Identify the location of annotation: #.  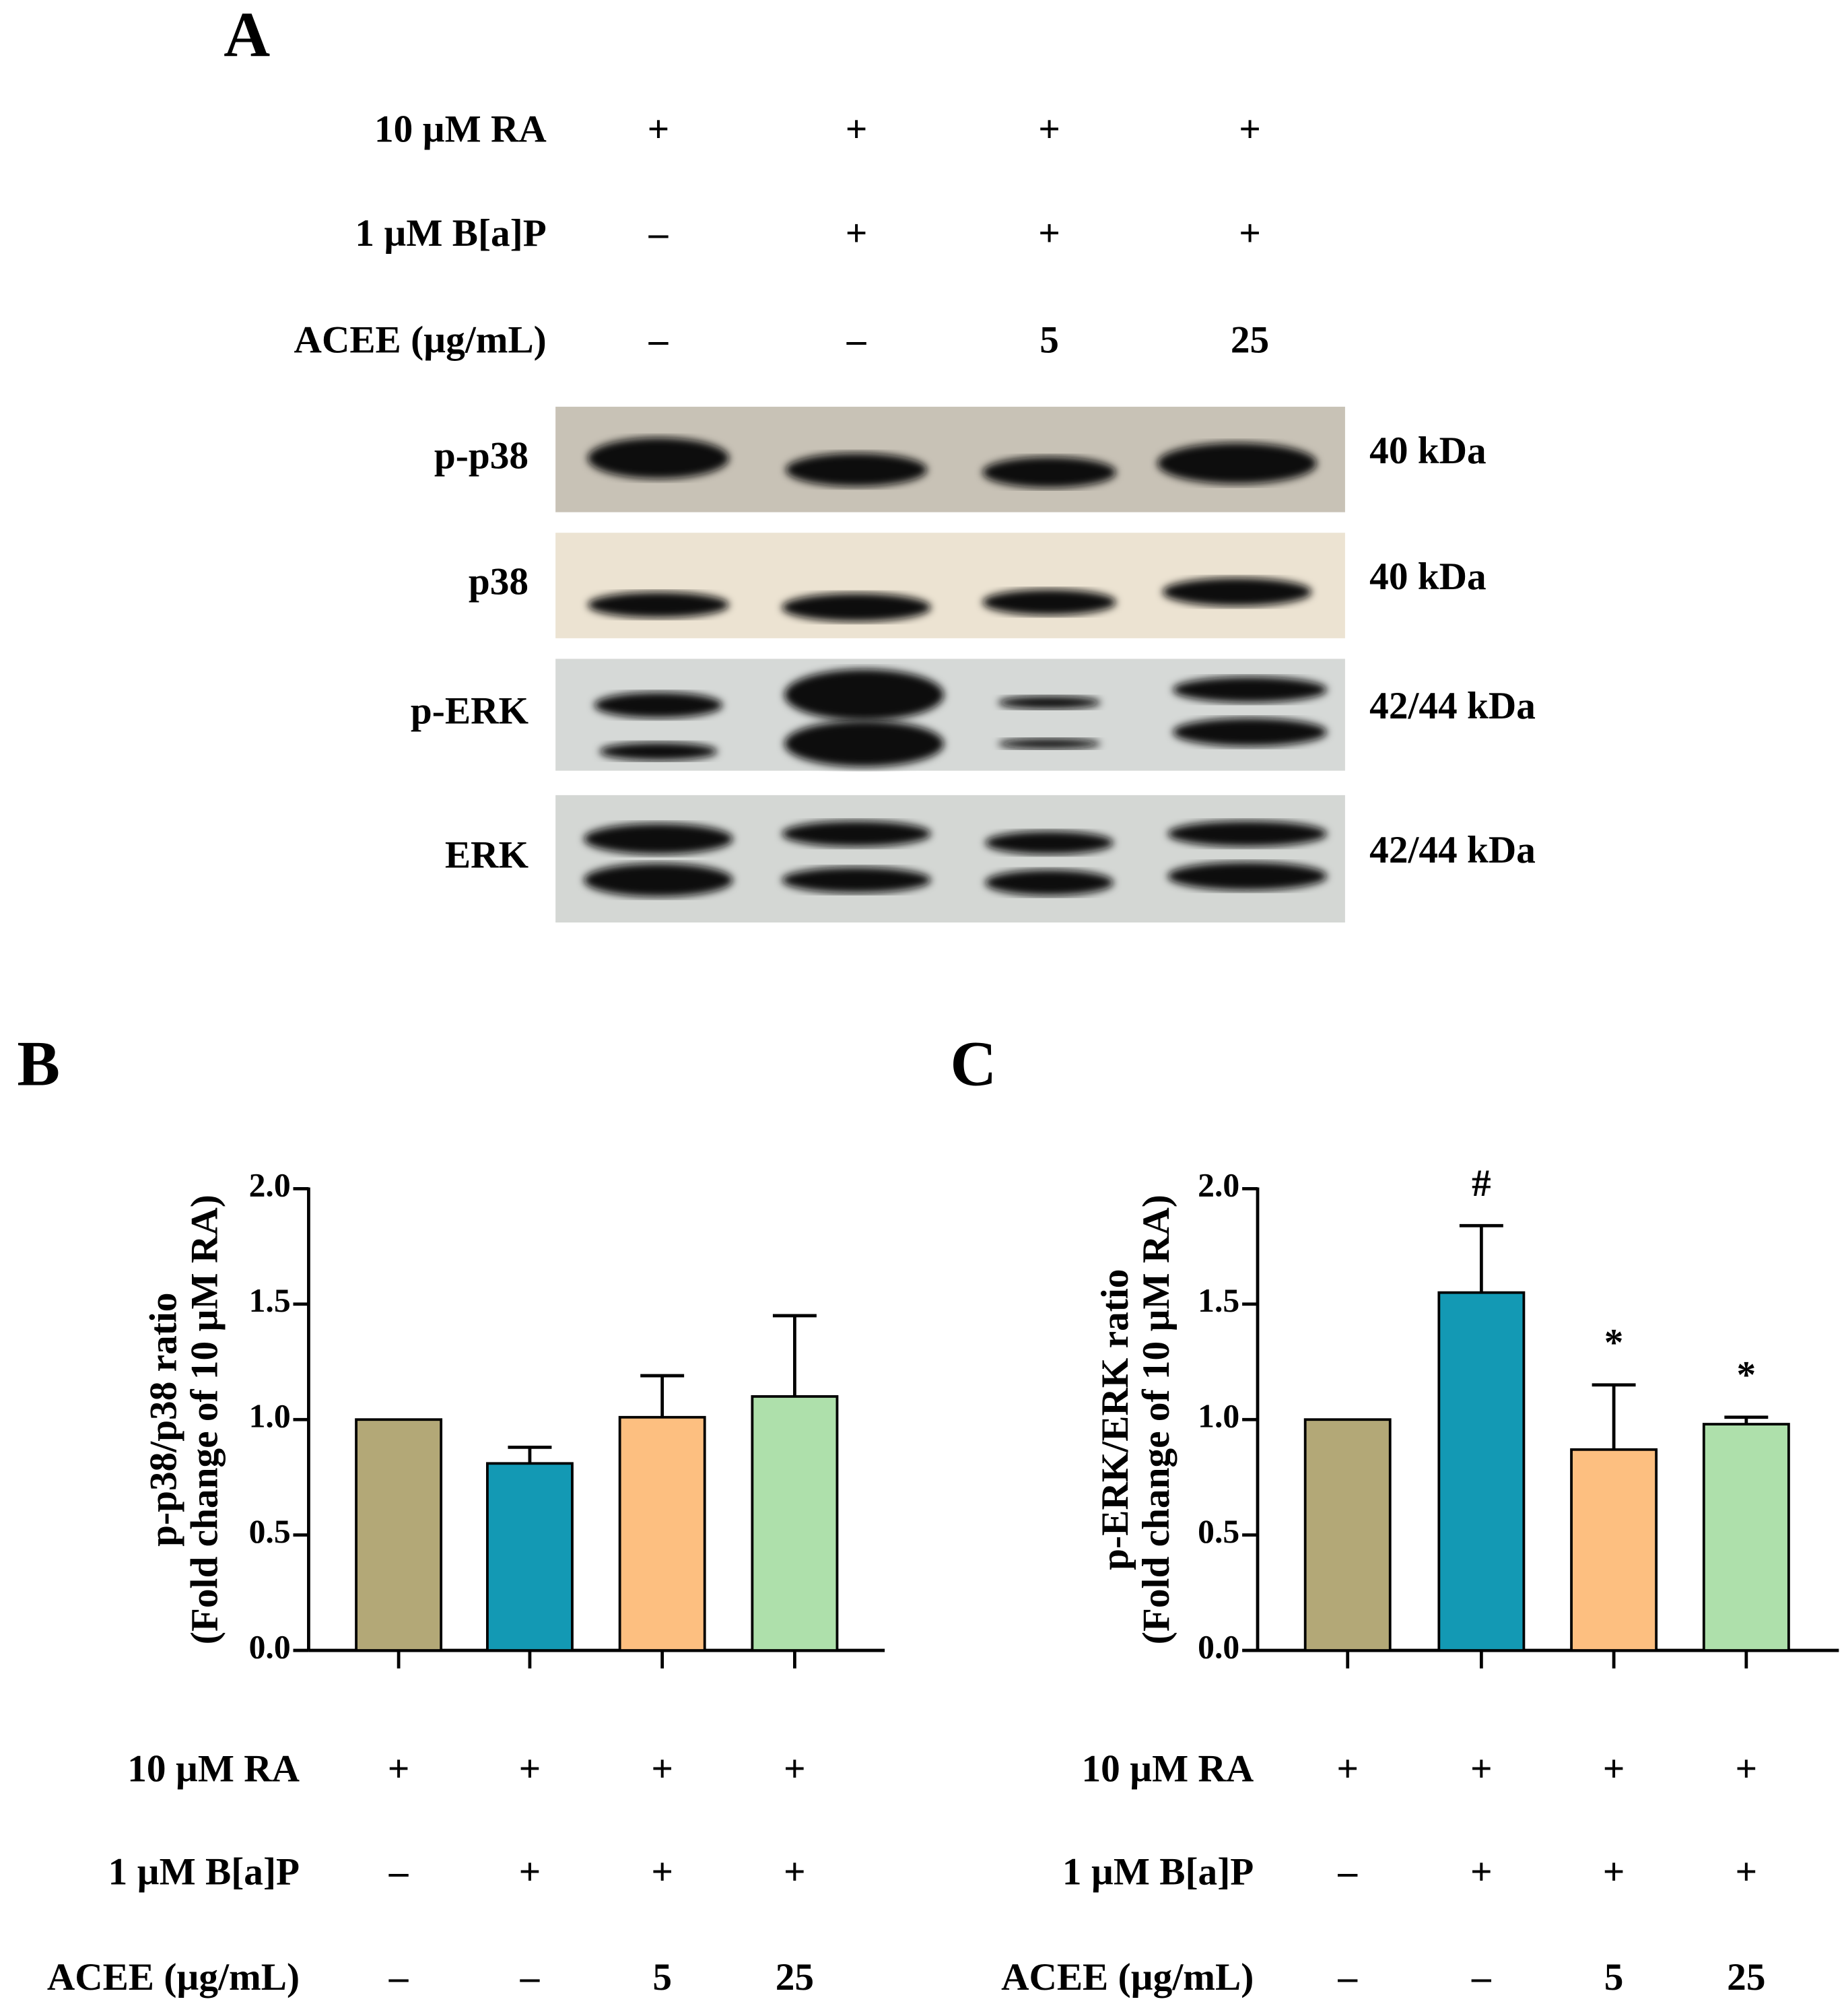
(1481, 1183).